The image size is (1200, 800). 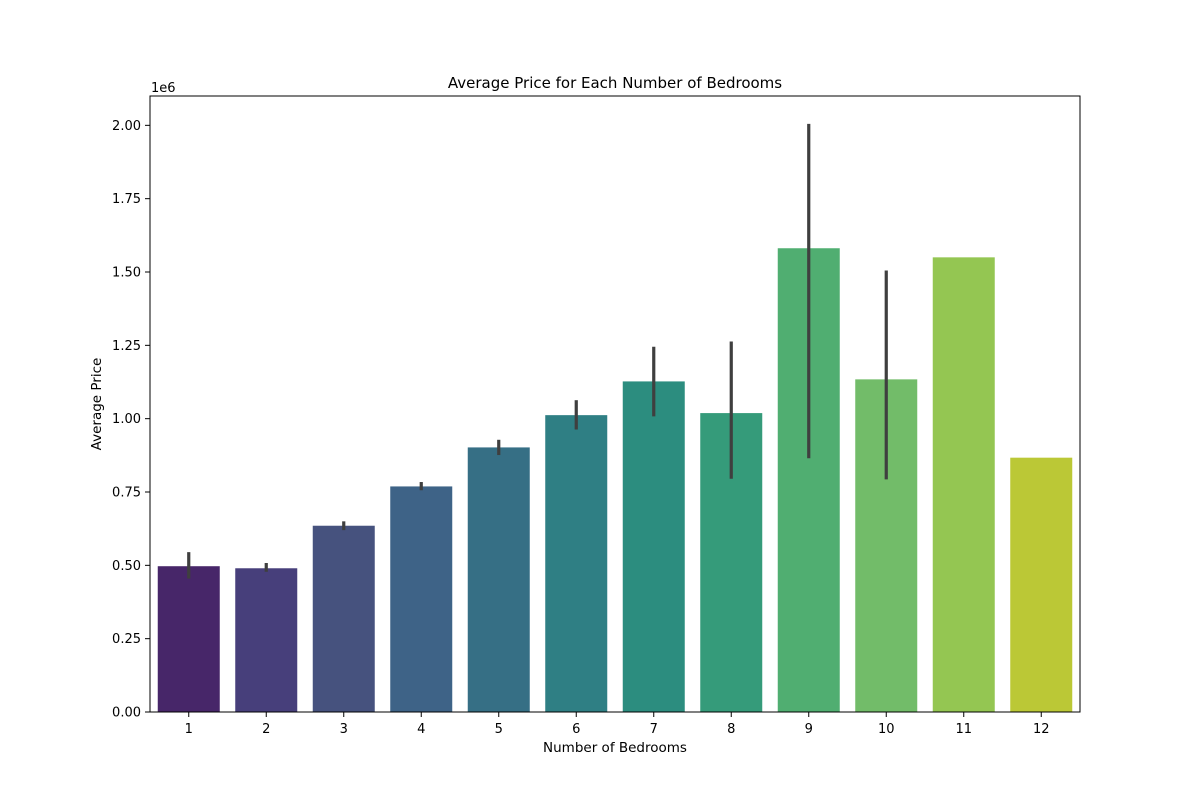 What do you see at coordinates (499, 729) in the screenshot?
I see `x-tick-label: 5` at bounding box center [499, 729].